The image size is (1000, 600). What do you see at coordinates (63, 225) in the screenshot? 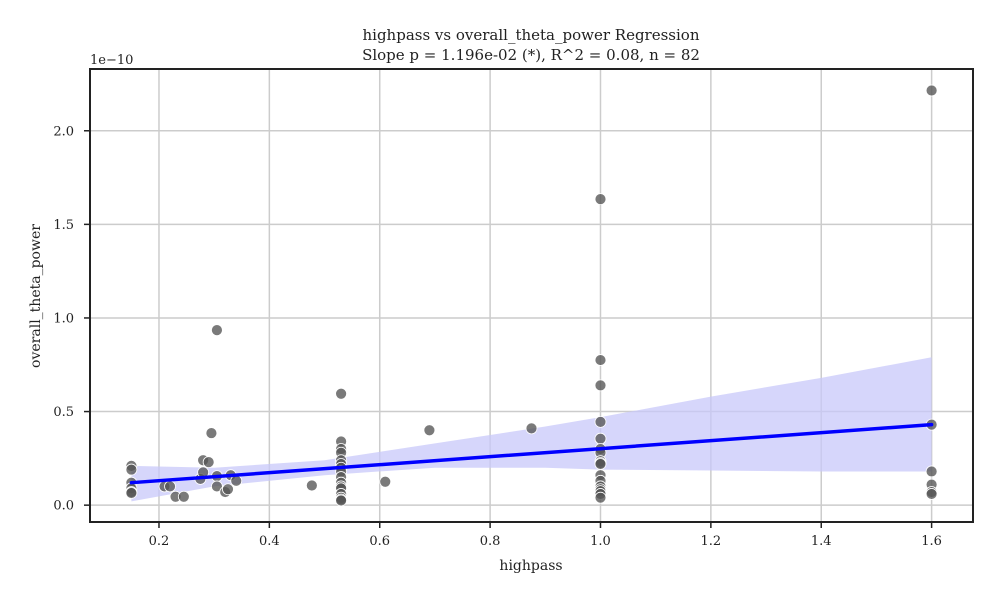
I see `y-tick-label: 1.5` at bounding box center [63, 225].